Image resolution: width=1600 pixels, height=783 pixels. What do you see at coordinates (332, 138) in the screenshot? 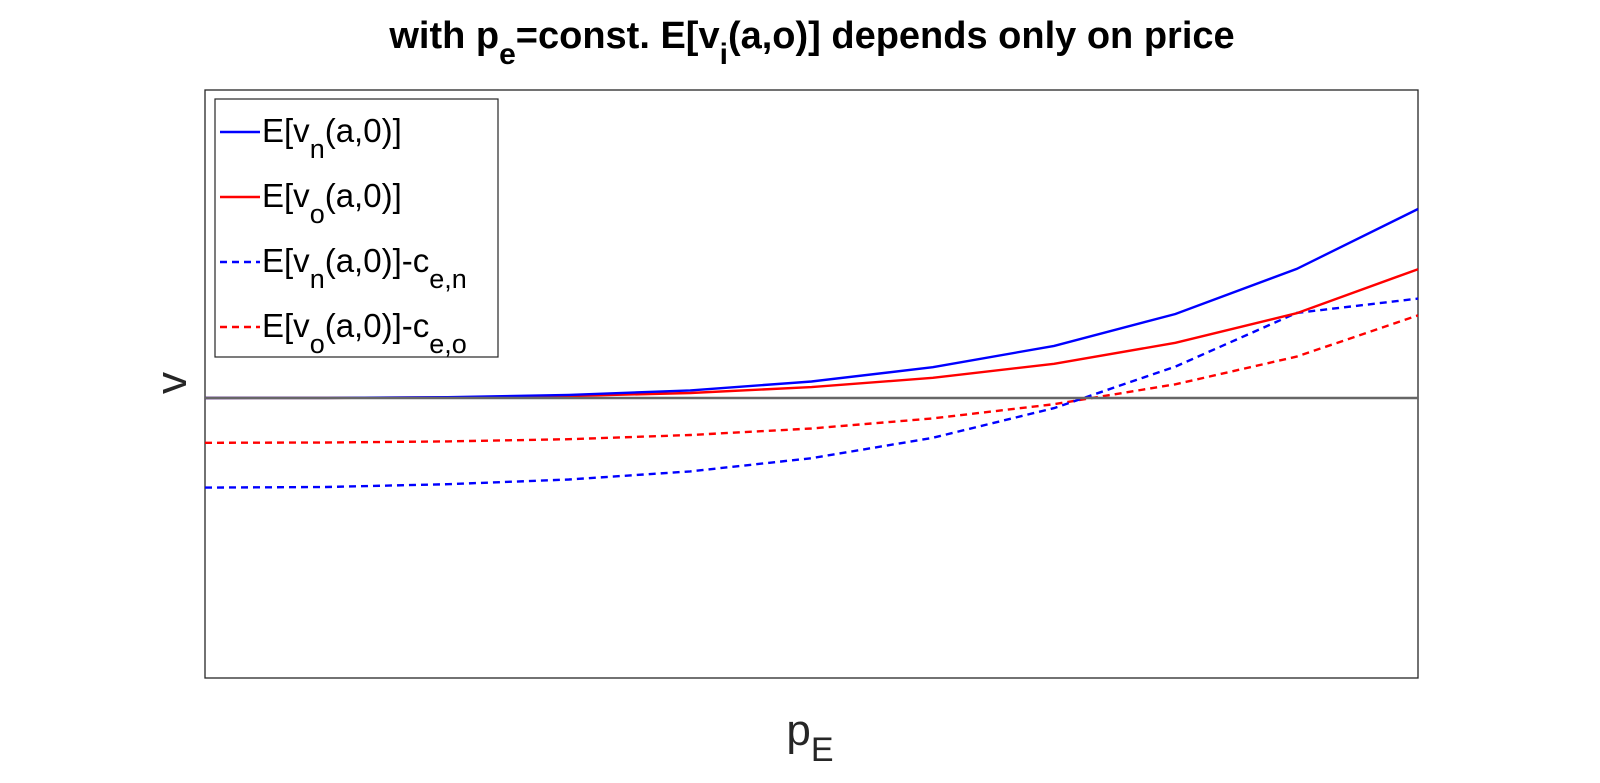
I see `legend-entry-1: E[vn(a,0)]` at bounding box center [332, 138].